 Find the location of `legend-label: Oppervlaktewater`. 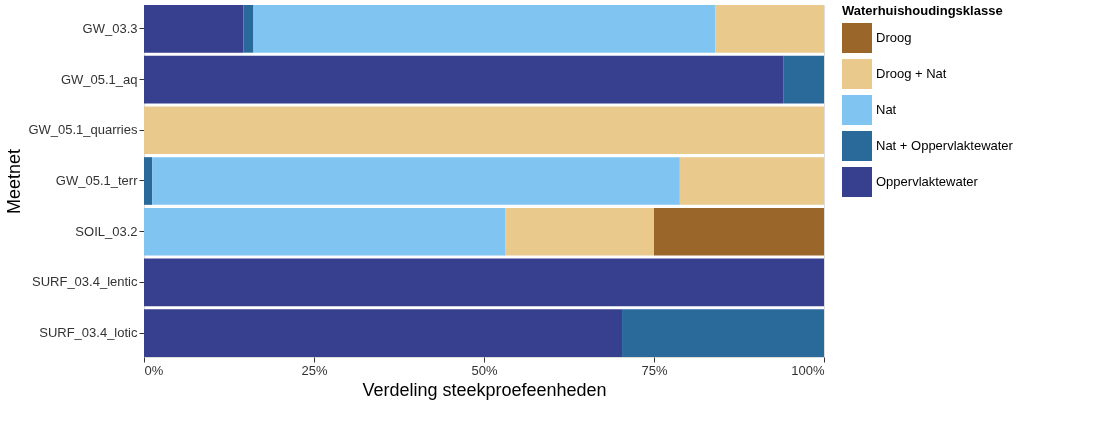

legend-label: Oppervlaktewater is located at coordinates (927, 181).